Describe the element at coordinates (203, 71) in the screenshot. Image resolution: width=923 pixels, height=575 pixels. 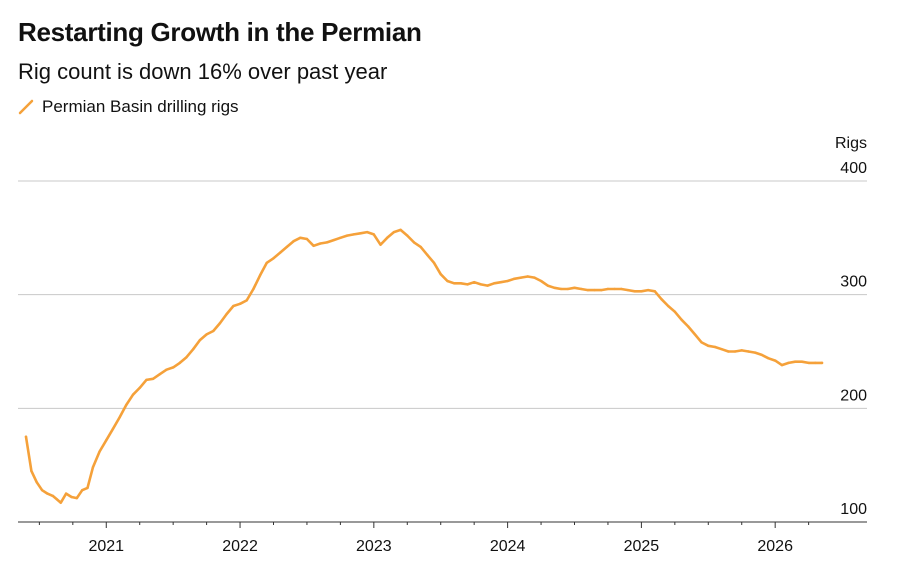
I see `chart-subtitle: Rig count is down 16% over past year` at that location.